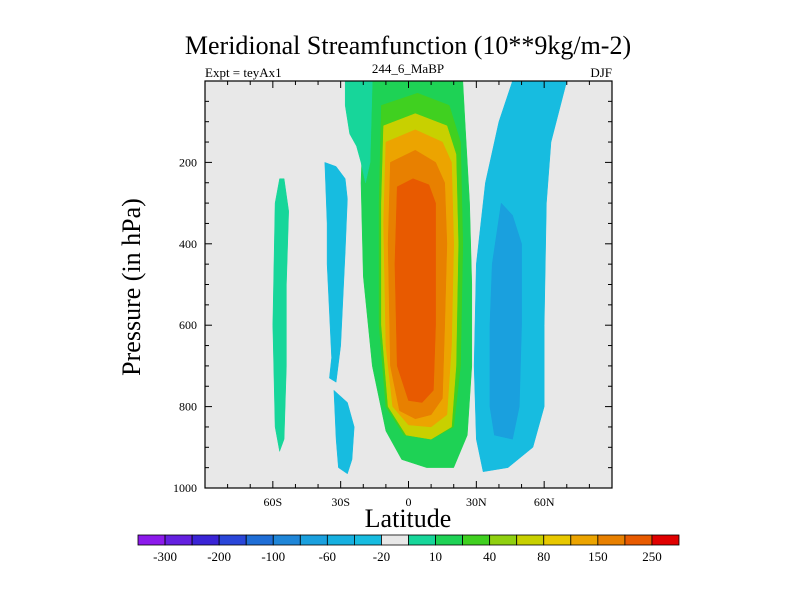 The width and height of the screenshot is (800, 605). What do you see at coordinates (243, 72) in the screenshot?
I see `experiment-label: Expt = teyAx1` at bounding box center [243, 72].